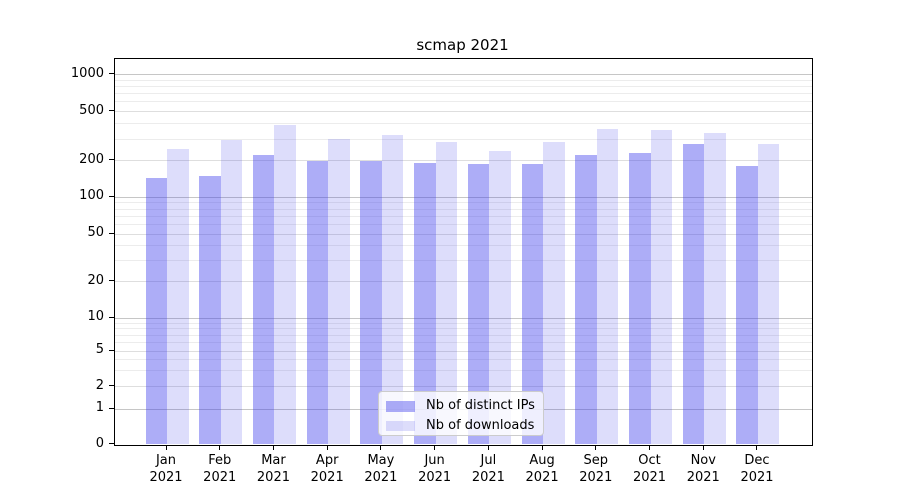  What do you see at coordinates (381, 469) in the screenshot?
I see `x-tick-label-may: May 2021` at bounding box center [381, 469].